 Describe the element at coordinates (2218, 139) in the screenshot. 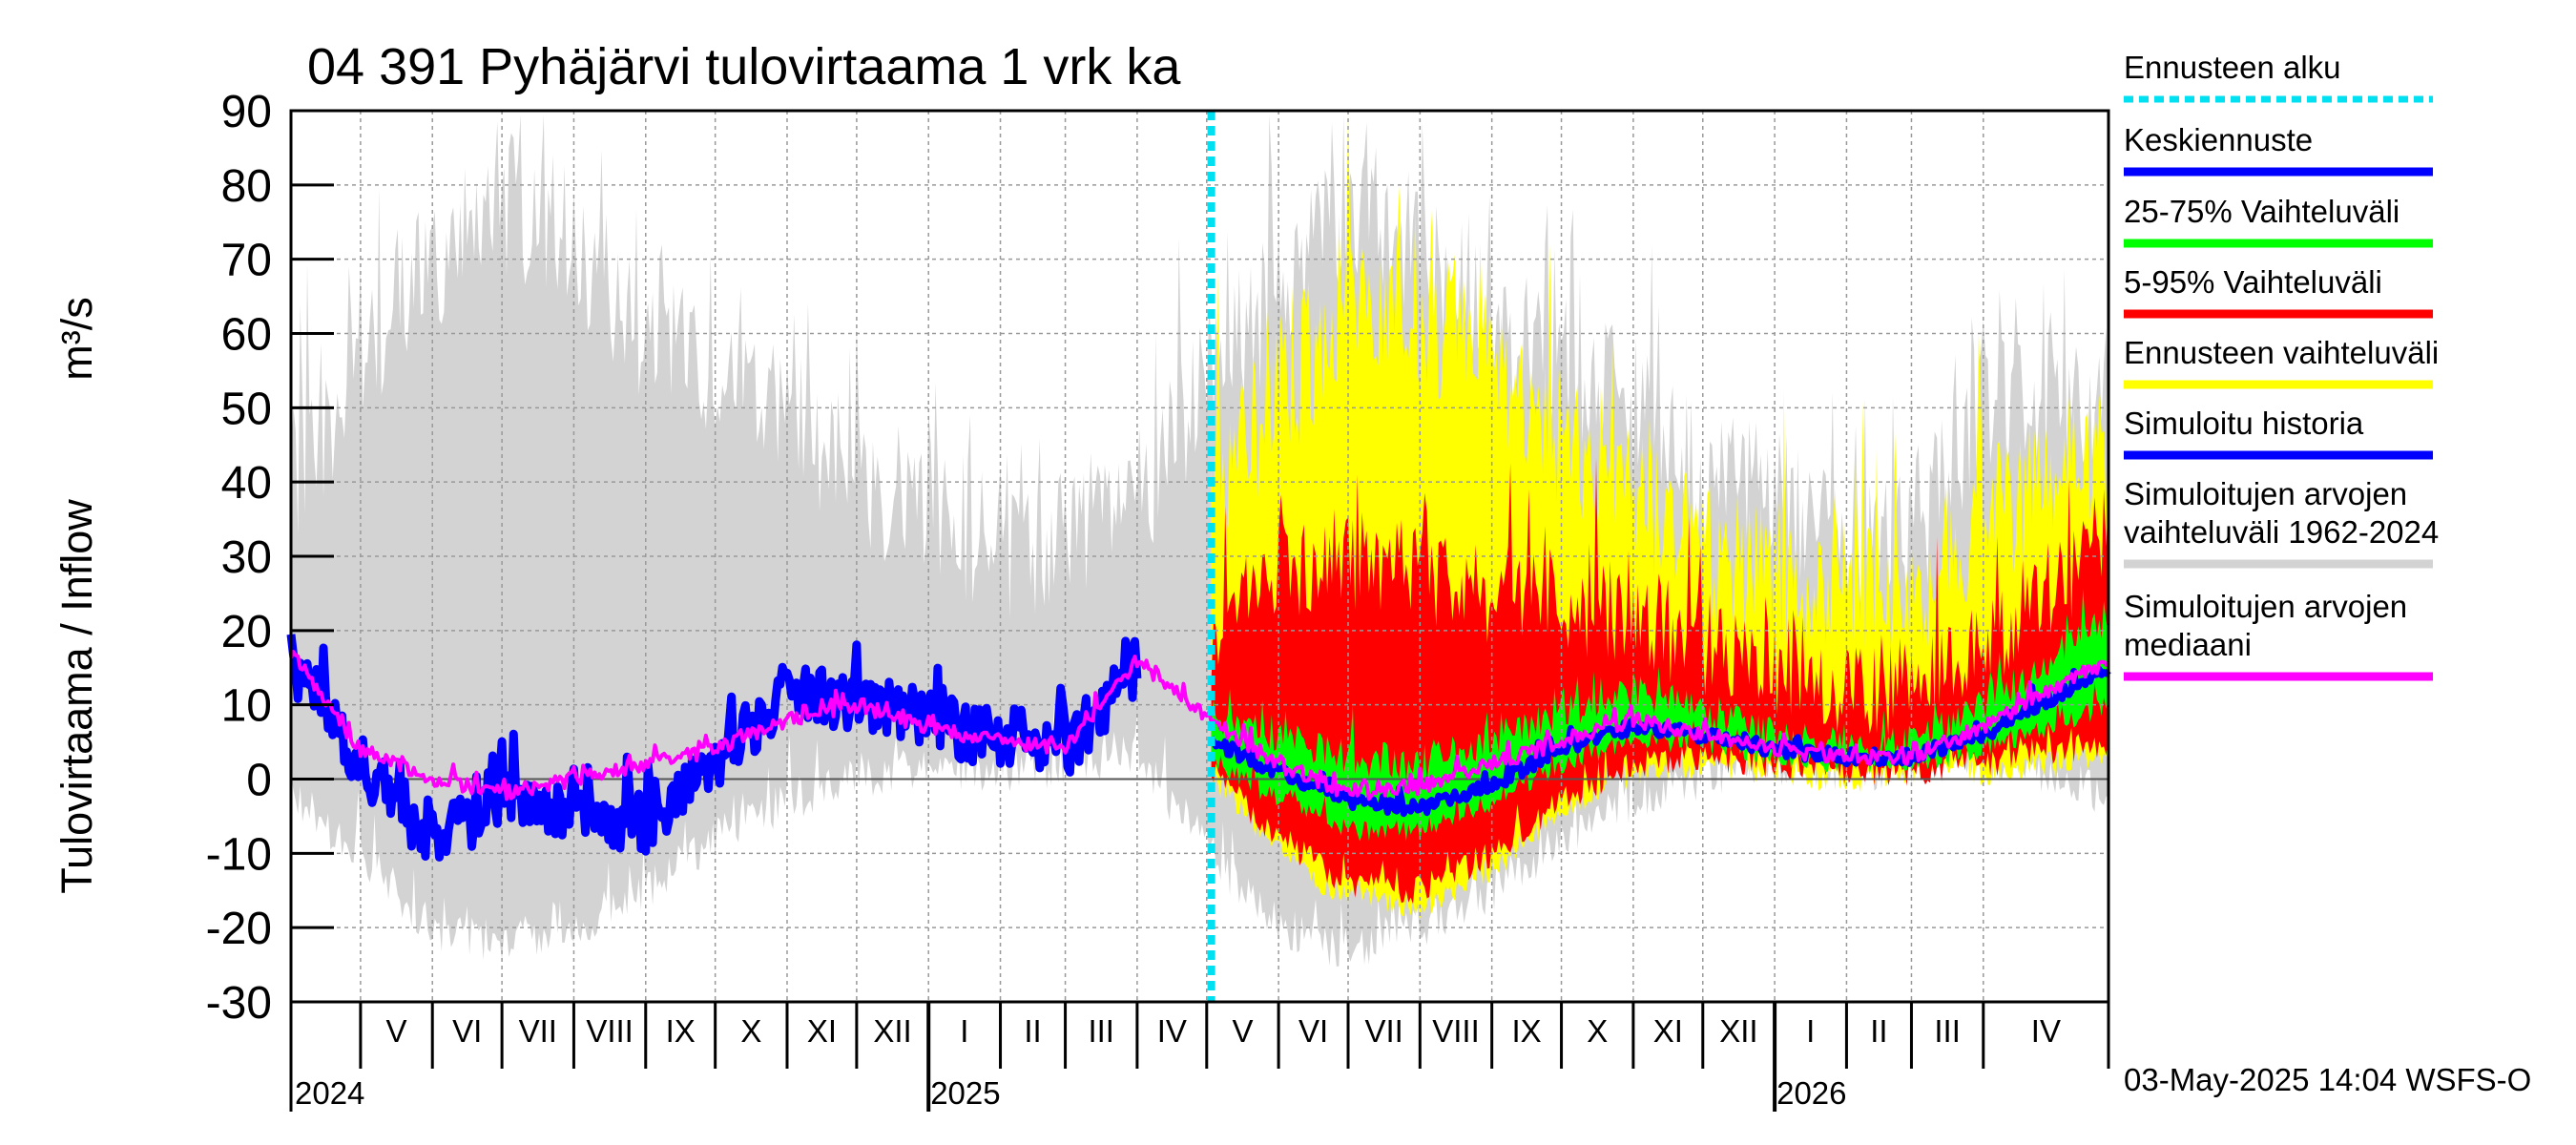

I see `legend-label-1: Keskiennuste` at that location.